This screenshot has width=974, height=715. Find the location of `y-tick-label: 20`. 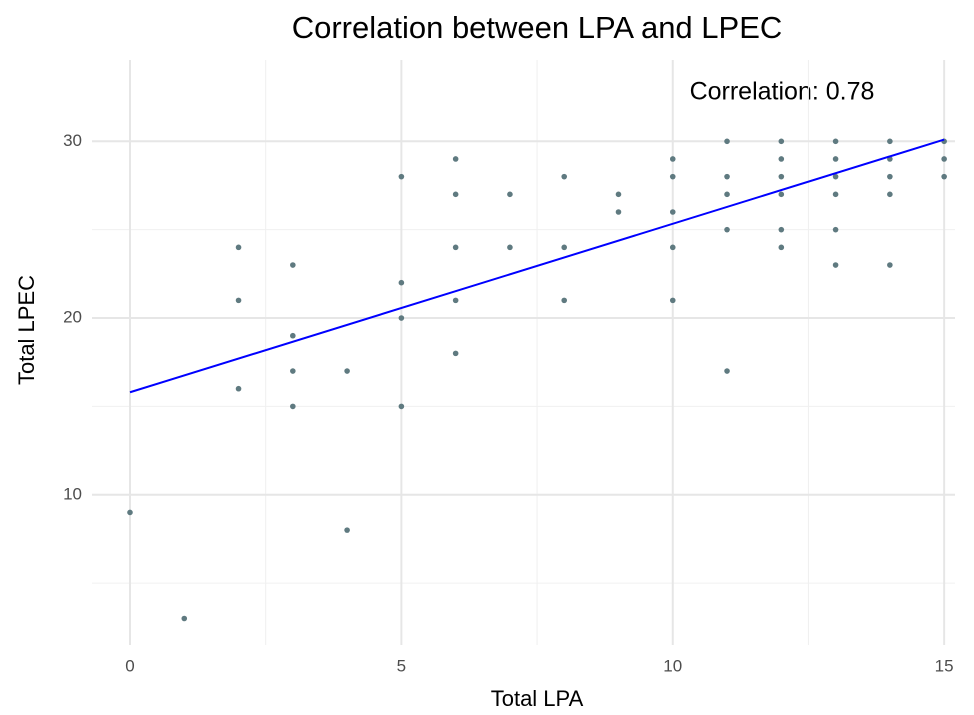

y-tick-label: 20 is located at coordinates (72, 317).